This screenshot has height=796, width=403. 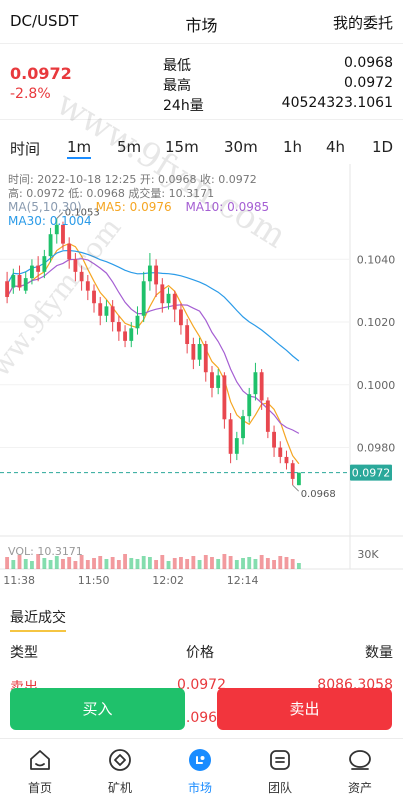 What do you see at coordinates (336, 147) in the screenshot?
I see `timeframe-4h: 4h` at bounding box center [336, 147].